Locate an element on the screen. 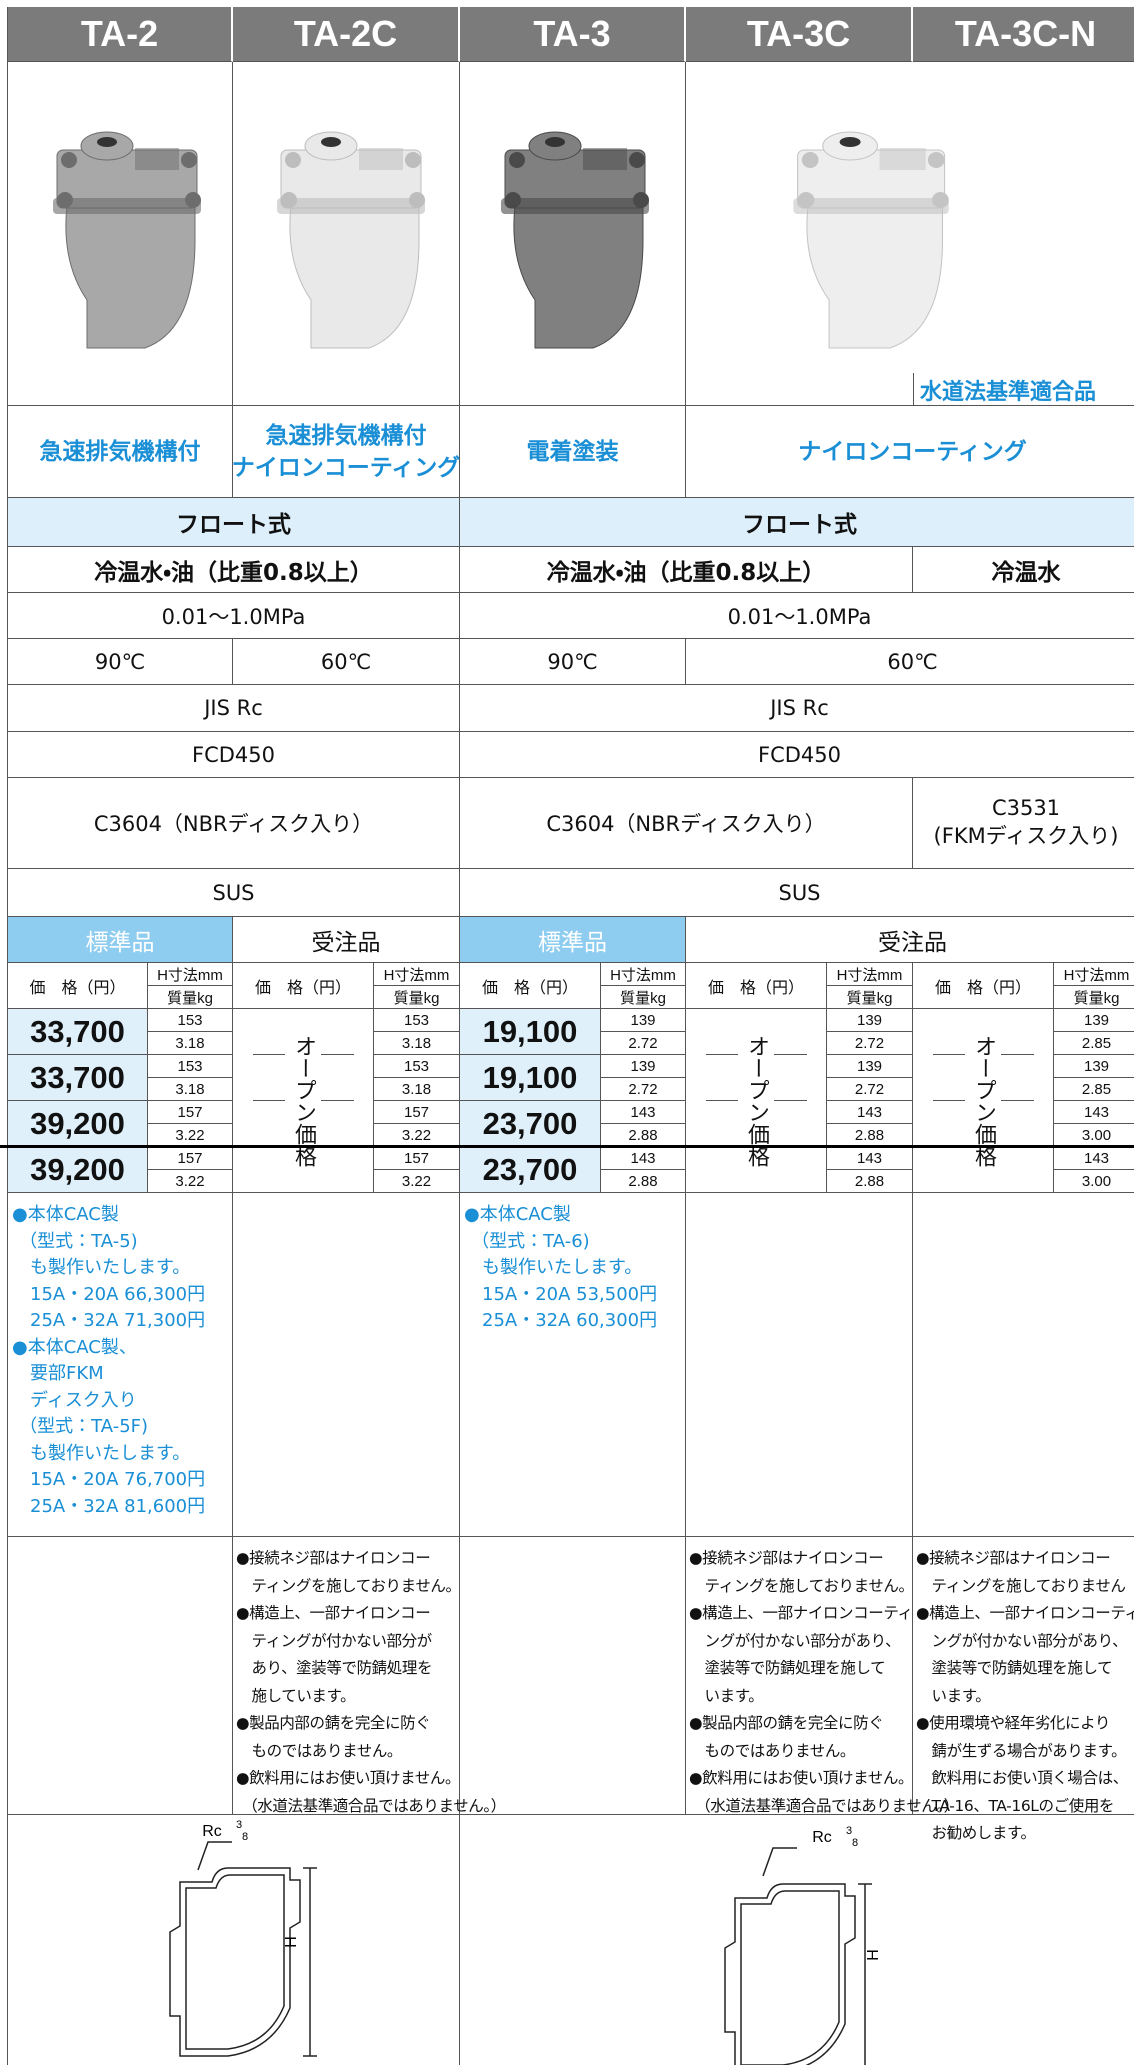 The image size is (1134, 2065). cell-text: 2.85 is located at coordinates (1096, 1043).